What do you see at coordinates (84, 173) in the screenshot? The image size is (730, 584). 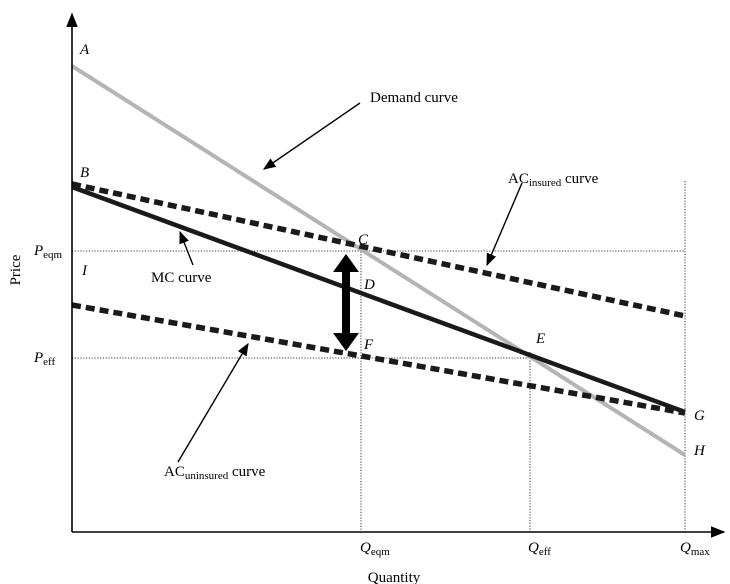 I see `point-b-label: B` at bounding box center [84, 173].